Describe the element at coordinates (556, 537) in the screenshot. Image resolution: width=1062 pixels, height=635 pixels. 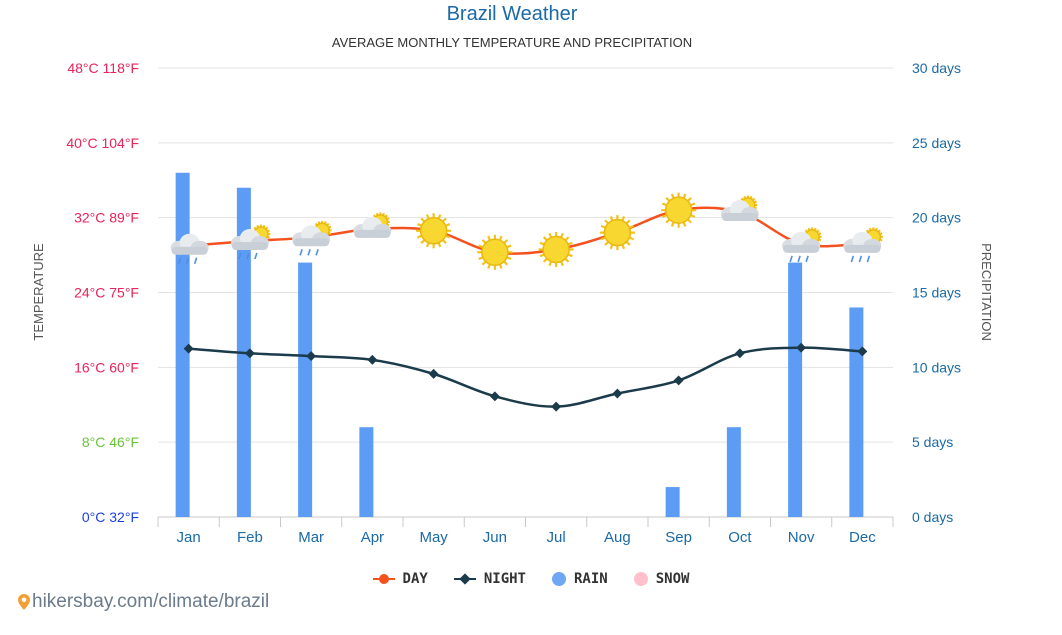
I see `x-tick-label: Jul` at that location.